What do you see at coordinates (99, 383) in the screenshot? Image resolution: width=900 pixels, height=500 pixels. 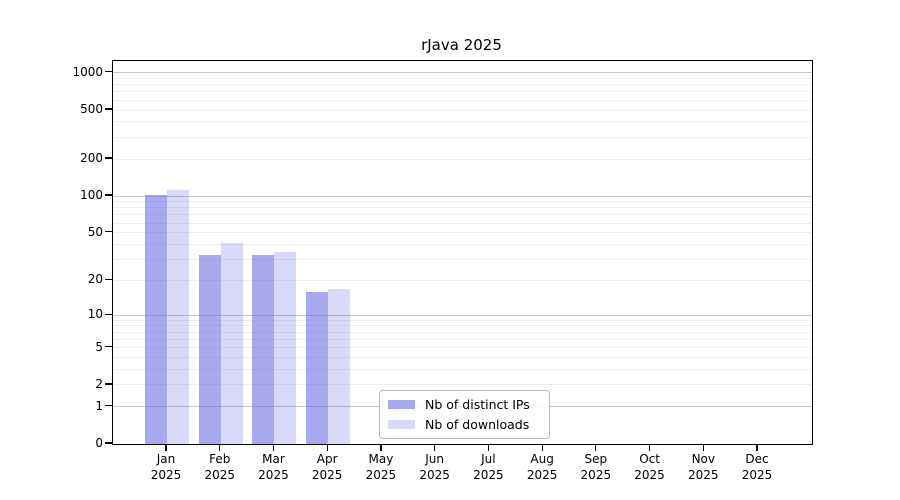 I see `y-tick-label: 2` at bounding box center [99, 383].